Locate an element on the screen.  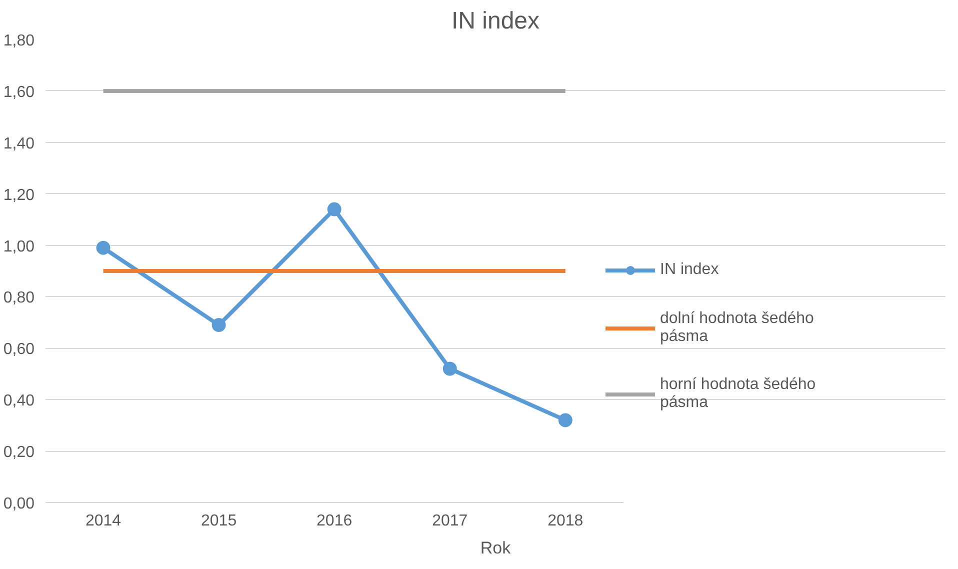
y-tick-label: 0,00 is located at coordinates (19, 504).